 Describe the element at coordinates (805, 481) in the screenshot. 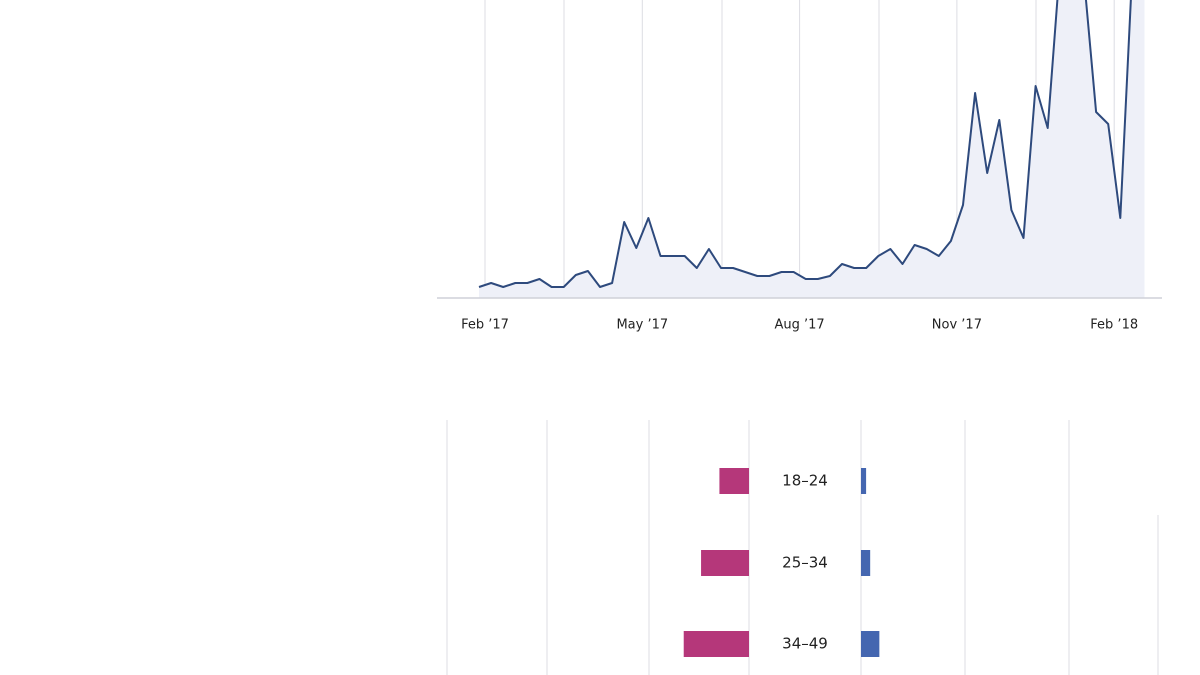

I see `category-label: 18–24` at that location.